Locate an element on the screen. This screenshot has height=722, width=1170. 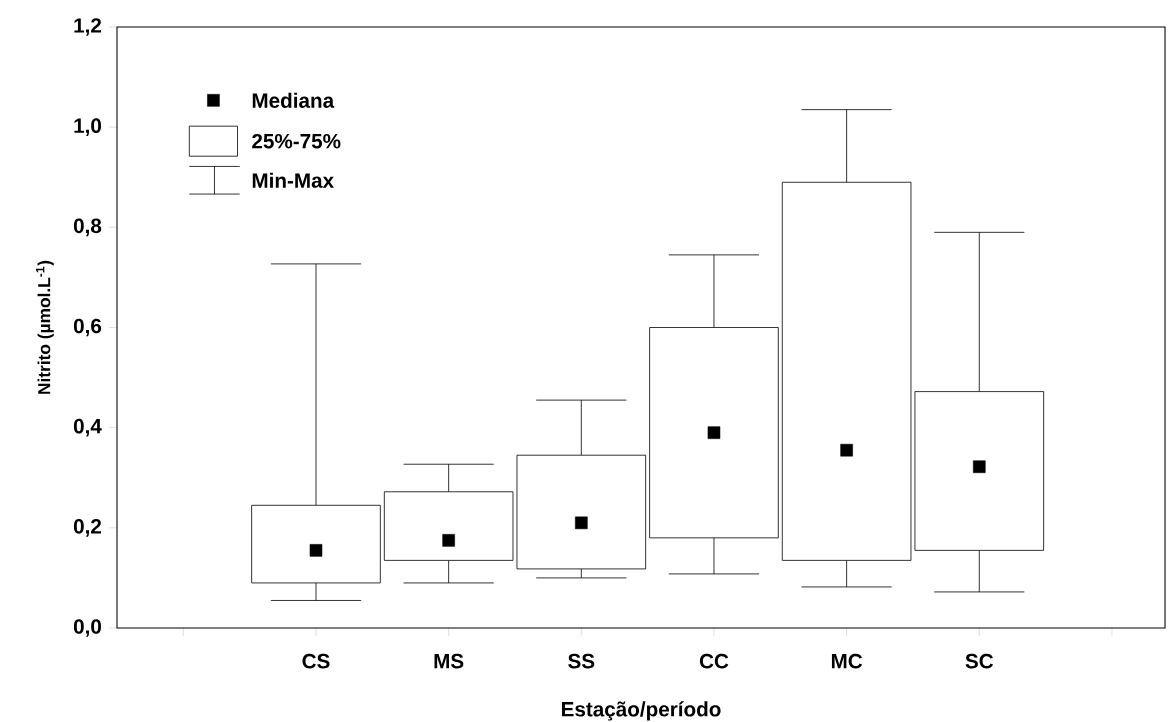
y-tick-label: 0,4 is located at coordinates (87, 427).